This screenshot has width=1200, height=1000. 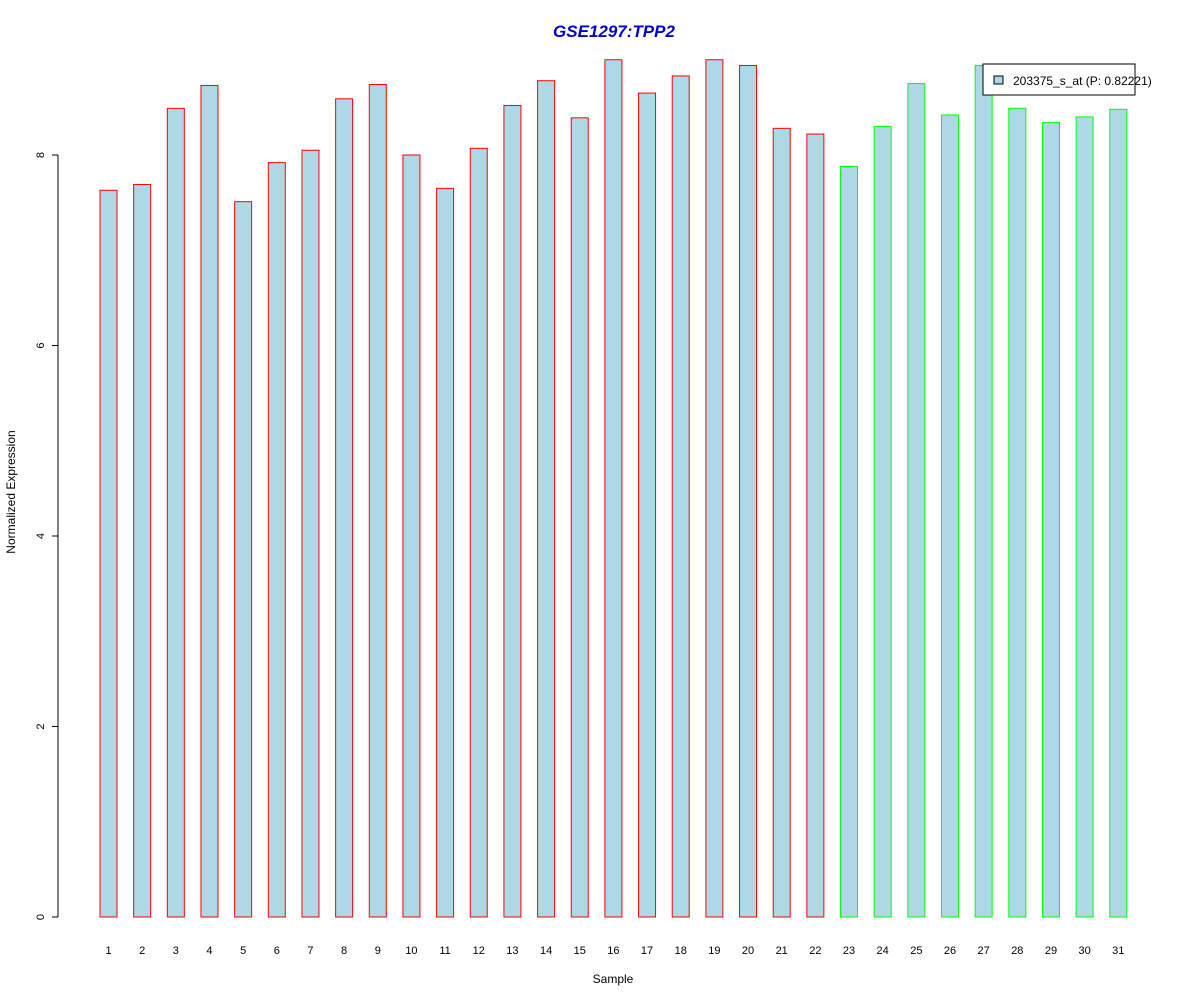 What do you see at coordinates (176, 951) in the screenshot?
I see `x-tick-label: 3` at bounding box center [176, 951].